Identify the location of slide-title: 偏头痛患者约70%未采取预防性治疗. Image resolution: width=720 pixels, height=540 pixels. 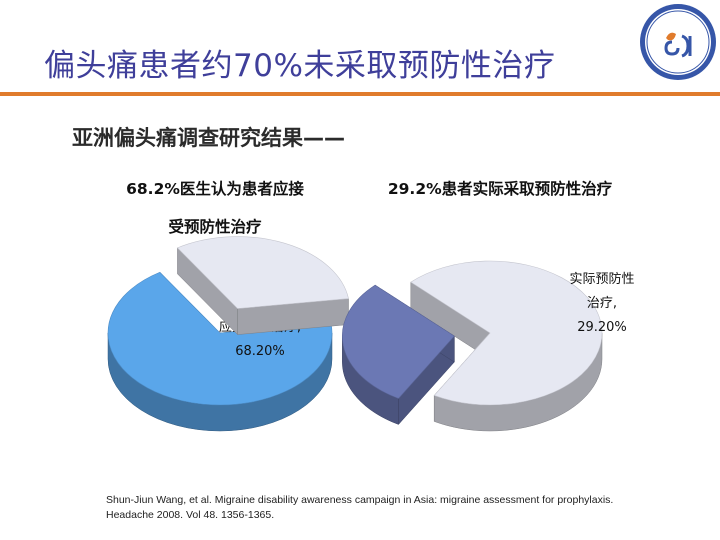
(300, 66).